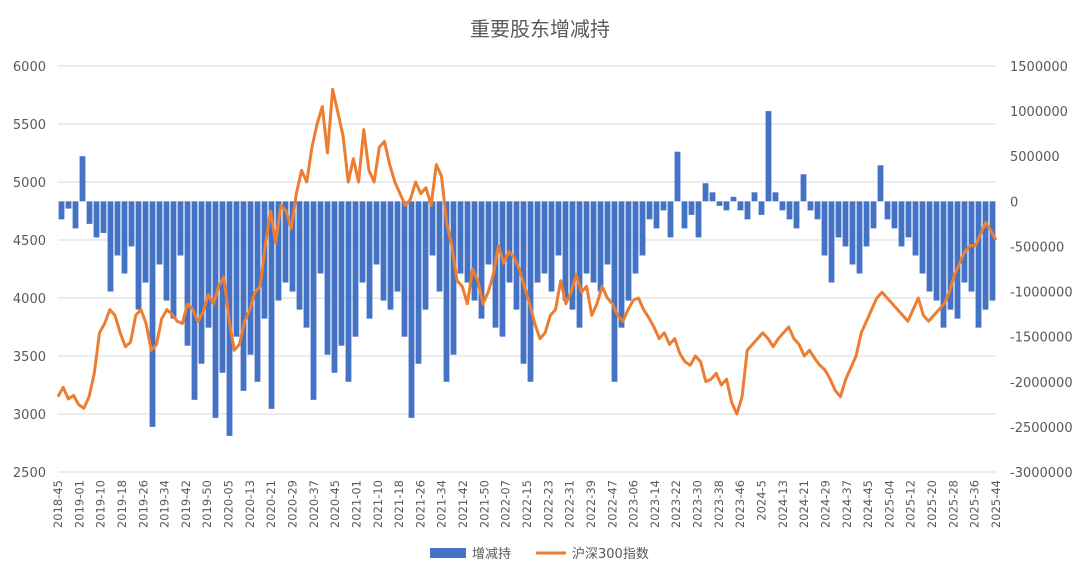  I want to click on x-tick-label-40: 2025-12, so click(911, 504).